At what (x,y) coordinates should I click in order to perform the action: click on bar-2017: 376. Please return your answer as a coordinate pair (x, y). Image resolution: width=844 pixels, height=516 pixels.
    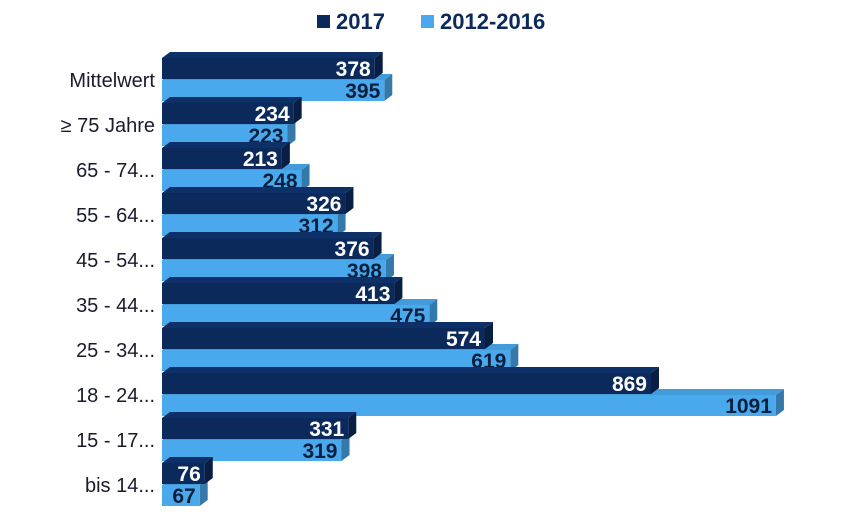
    Looking at the image, I should click on (272, 246).